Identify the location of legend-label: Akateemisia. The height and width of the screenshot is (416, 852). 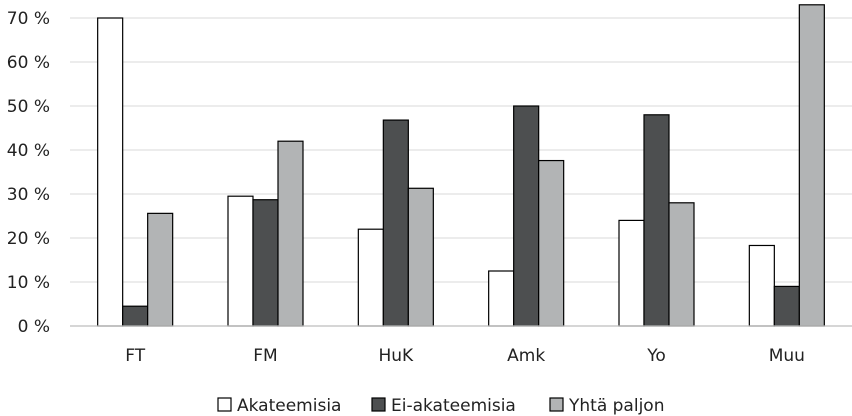
(289, 406).